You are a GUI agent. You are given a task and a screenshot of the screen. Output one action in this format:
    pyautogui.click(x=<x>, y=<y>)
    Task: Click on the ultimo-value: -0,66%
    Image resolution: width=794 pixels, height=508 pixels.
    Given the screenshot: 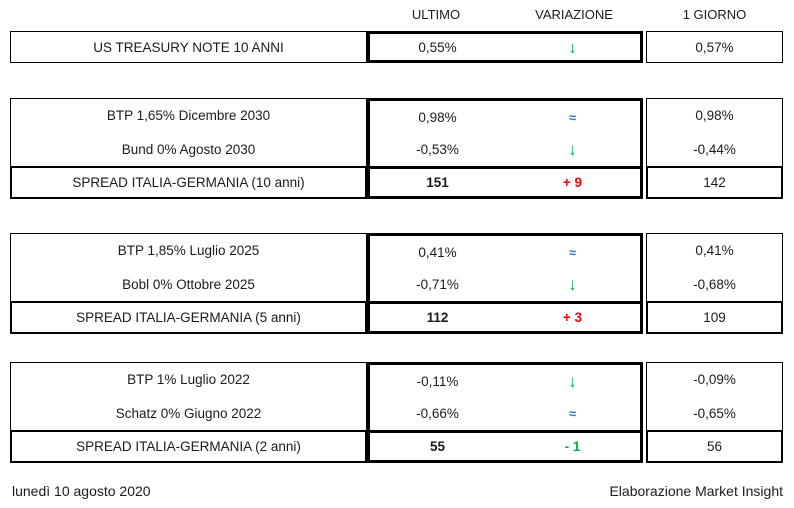 What is the action you would take?
    pyautogui.click(x=437, y=414)
    